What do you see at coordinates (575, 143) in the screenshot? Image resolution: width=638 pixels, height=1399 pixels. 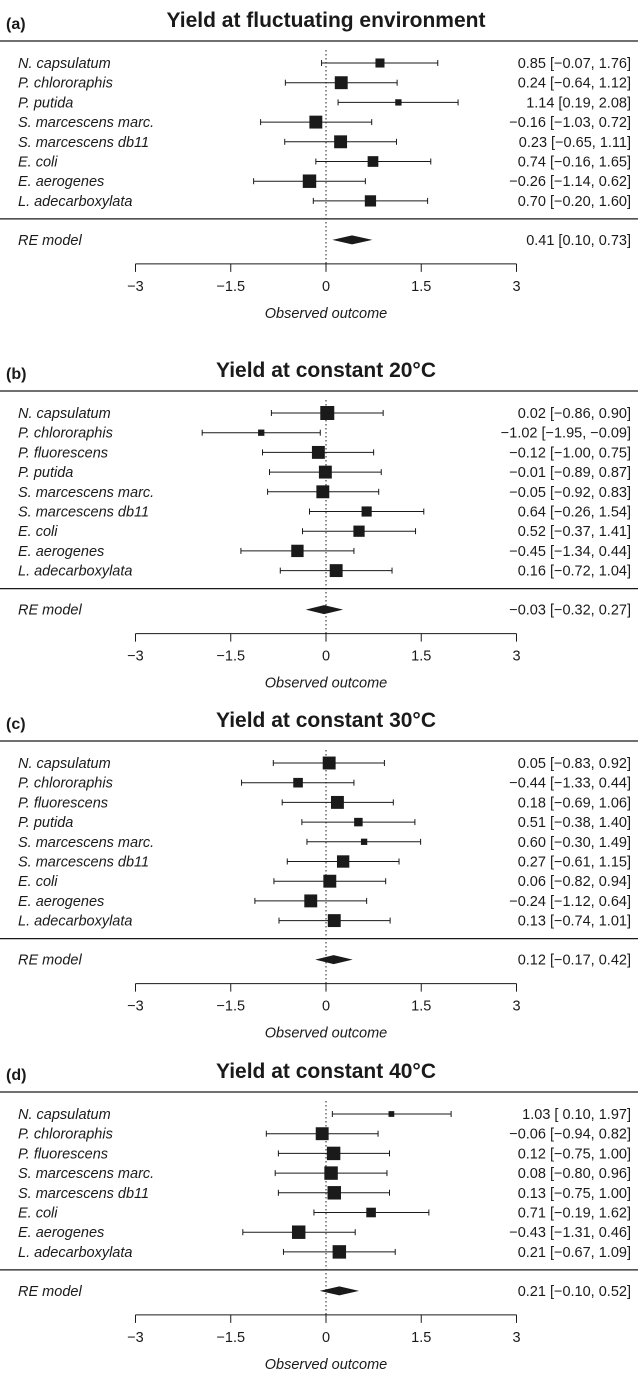 I see `study-estimate-ci: 0.23 [−0.65, 1.11]` at bounding box center [575, 143].